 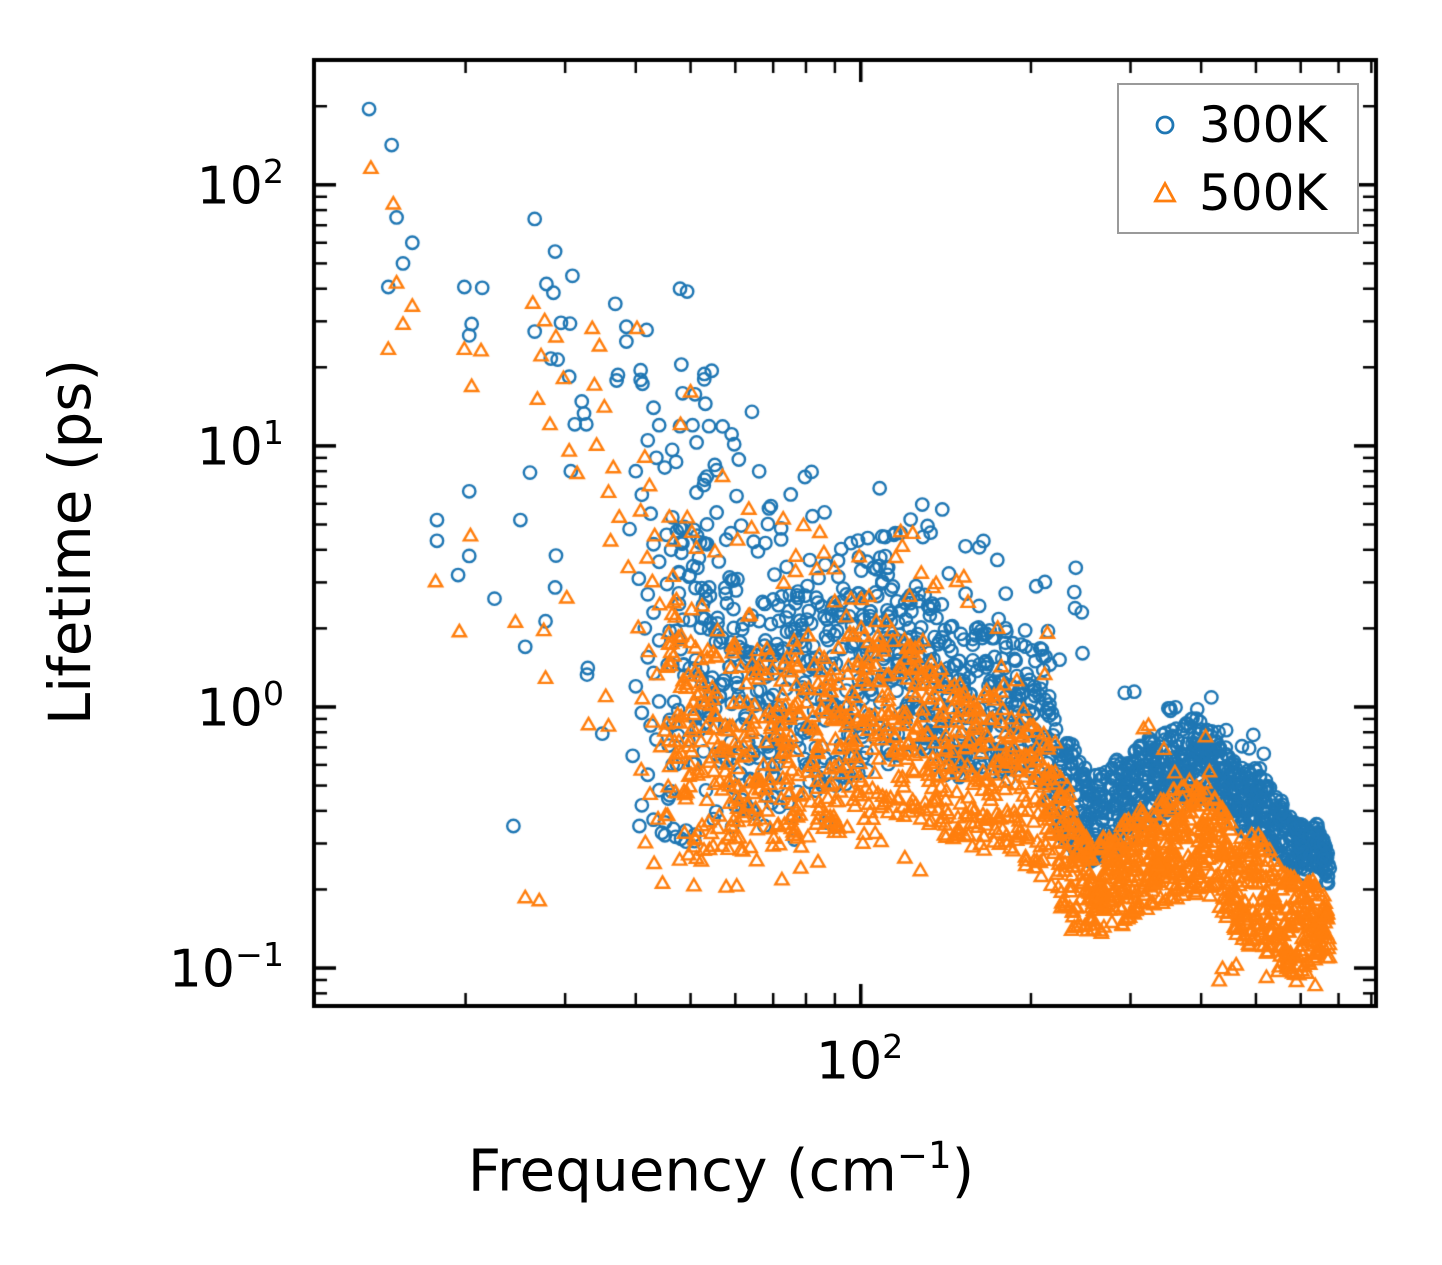 What do you see at coordinates (1165, 191) in the screenshot?
I see `triangle-marker-icon` at bounding box center [1165, 191].